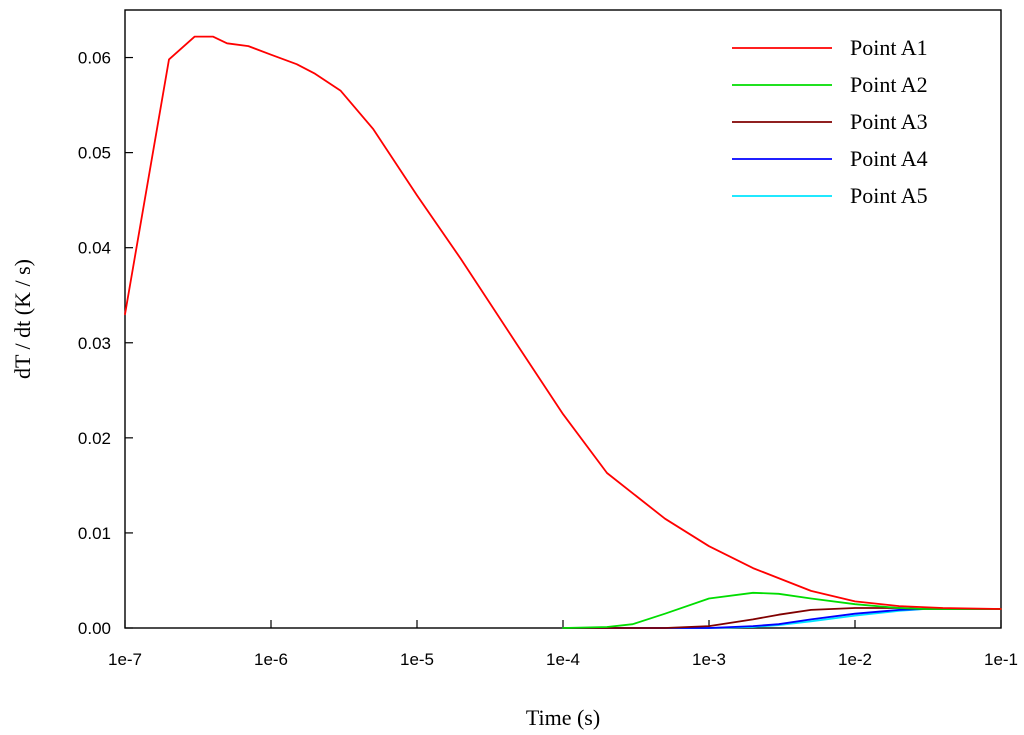 The height and width of the screenshot is (735, 1024). I want to click on x-tick-label: 1e-4, so click(563, 659).